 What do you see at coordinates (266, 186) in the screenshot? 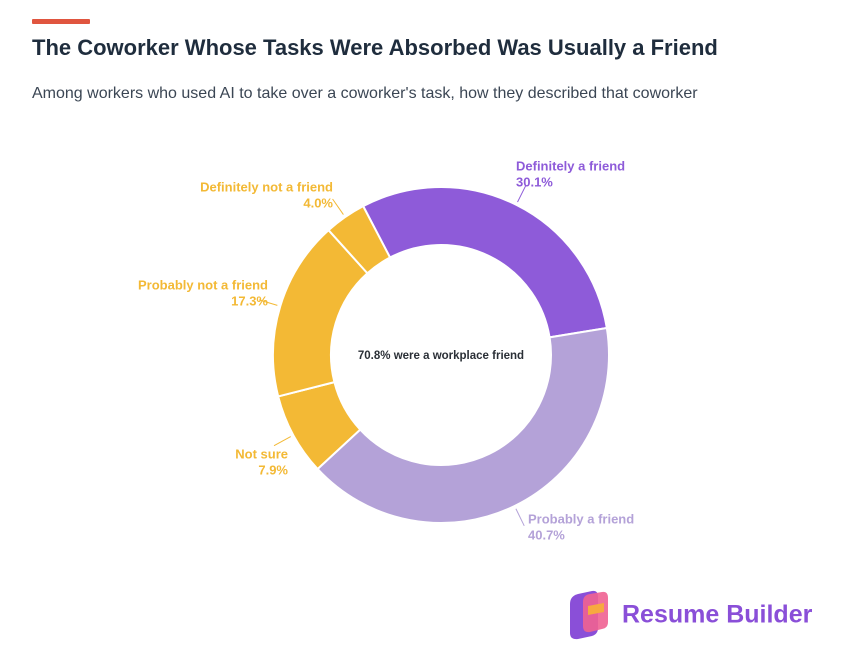
I see `slice-label: Definitely not a friend` at bounding box center [266, 186].